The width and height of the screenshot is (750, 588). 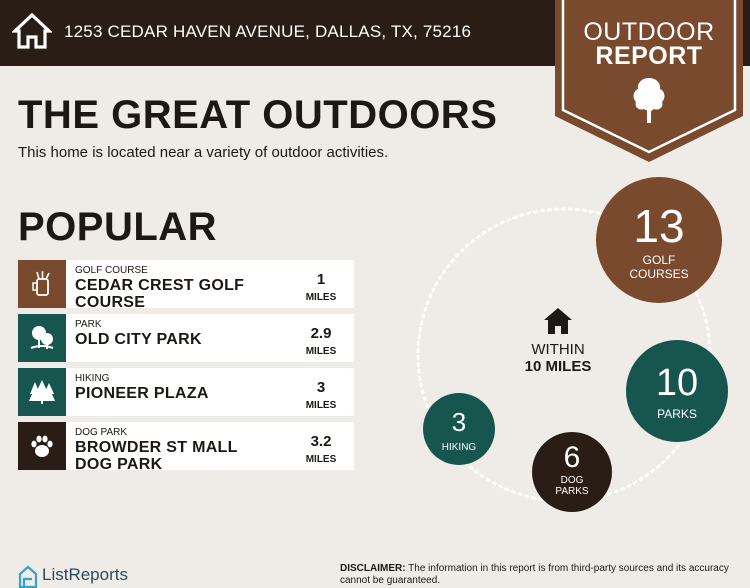 What do you see at coordinates (258, 115) in the screenshot?
I see `page-title: THE GREAT OUTDOORS` at bounding box center [258, 115].